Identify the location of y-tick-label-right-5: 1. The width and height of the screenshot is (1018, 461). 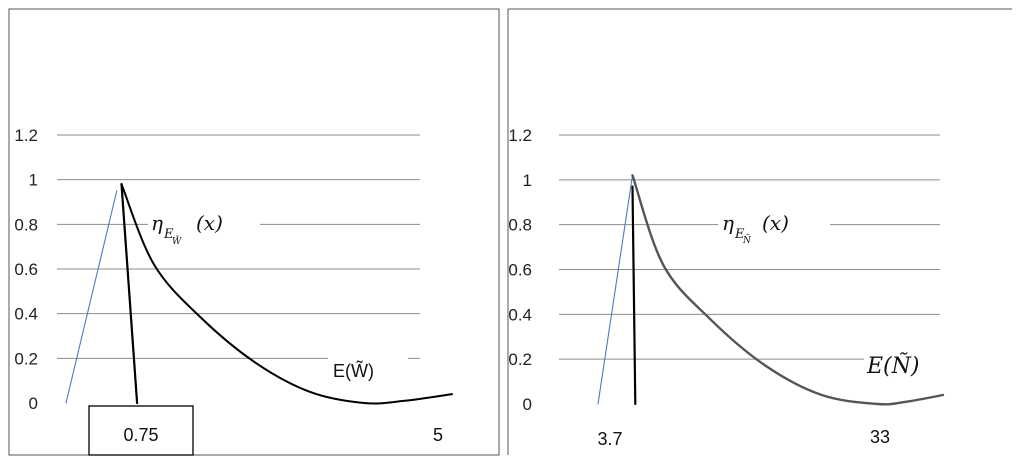
(527, 180).